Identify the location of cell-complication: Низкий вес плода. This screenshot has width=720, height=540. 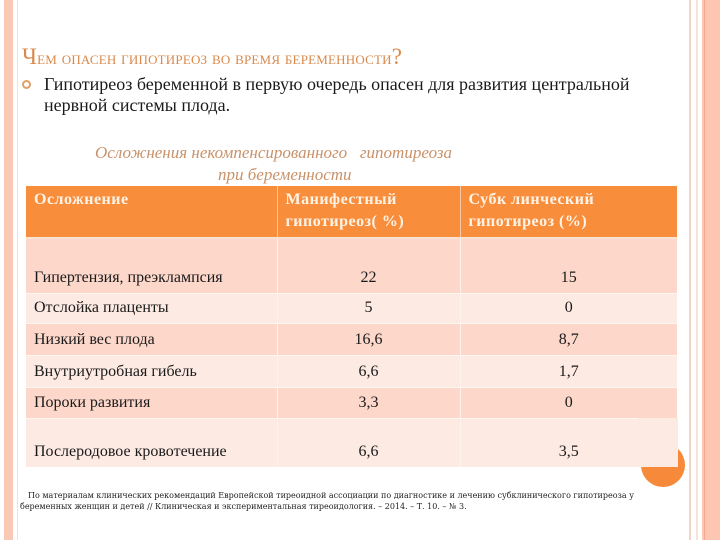
(152, 338).